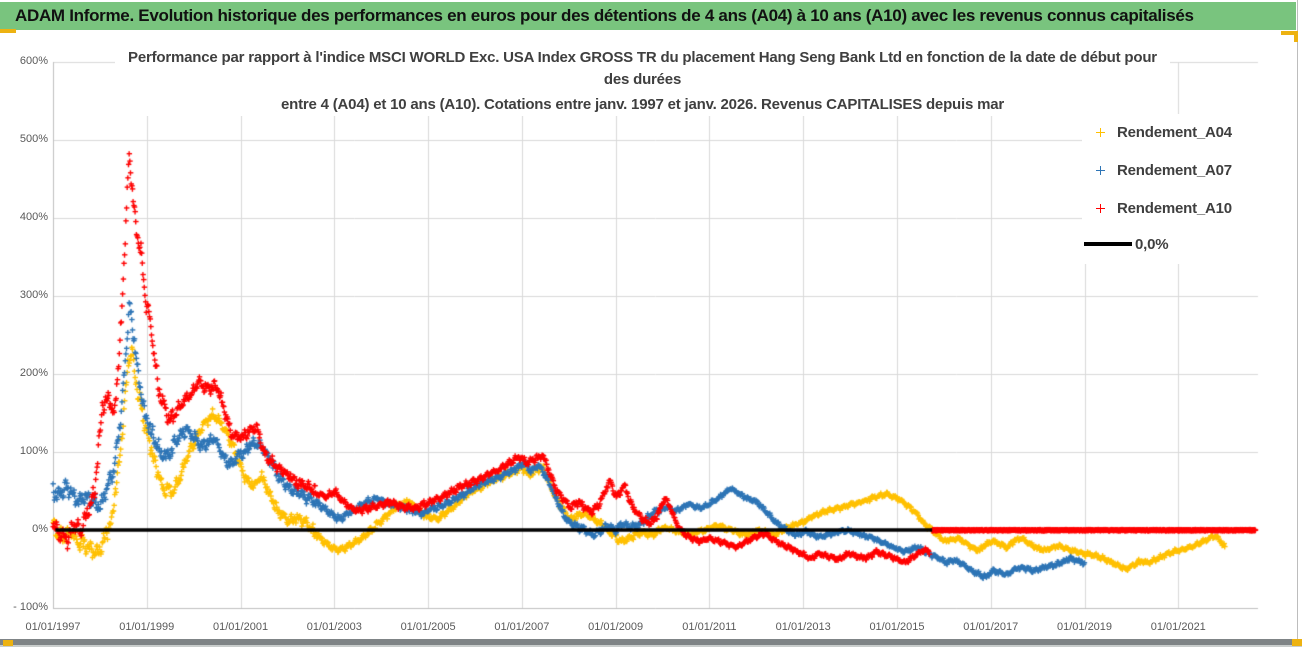  Describe the element at coordinates (147, 627) in the screenshot. I see `x-tick-label: 01/01/1999` at that location.